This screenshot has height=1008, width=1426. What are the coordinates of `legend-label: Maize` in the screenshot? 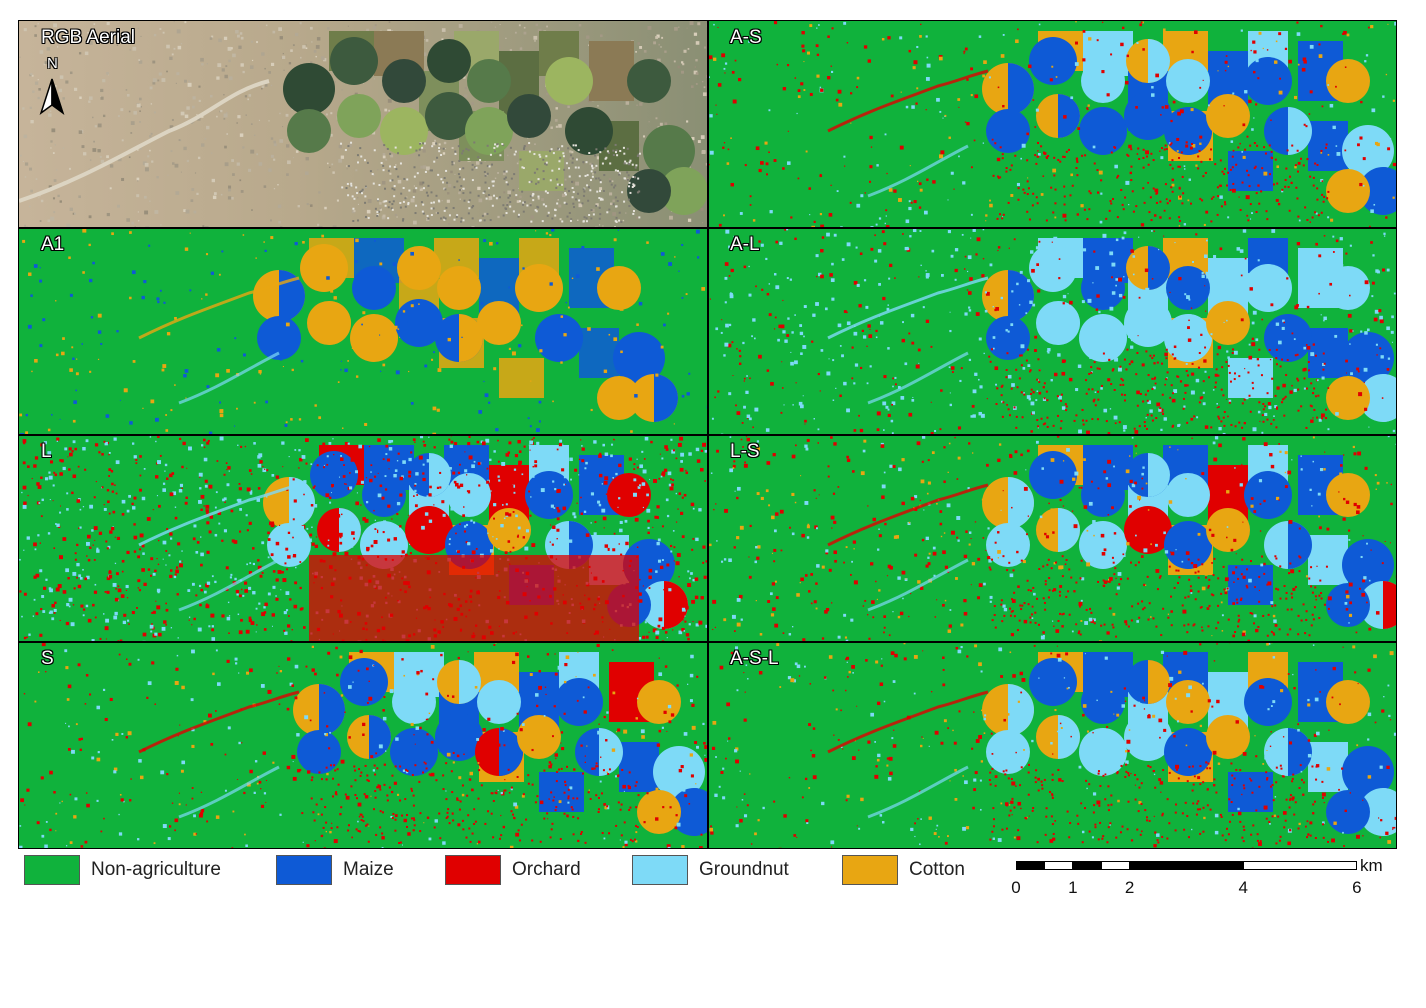 It's located at (368, 869).